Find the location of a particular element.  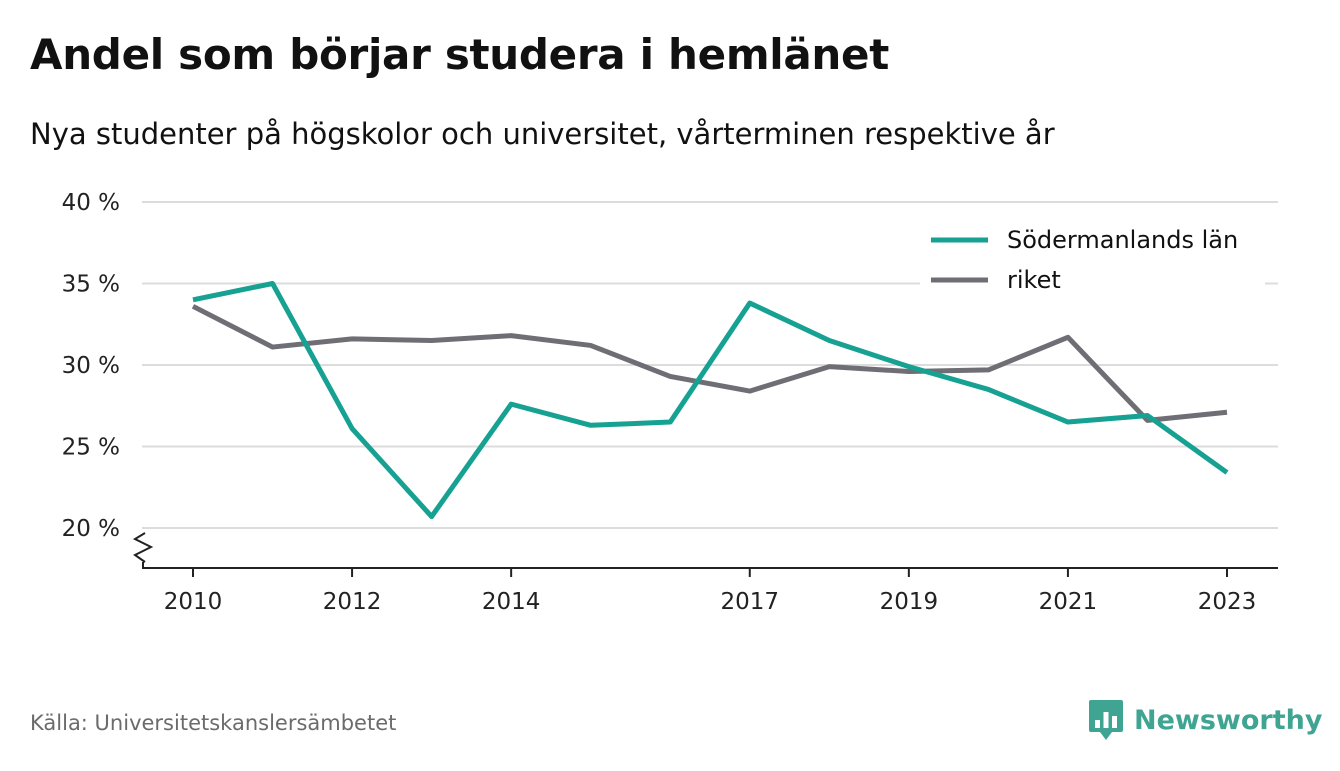

brand-name: Newsworthy is located at coordinates (1228, 720).